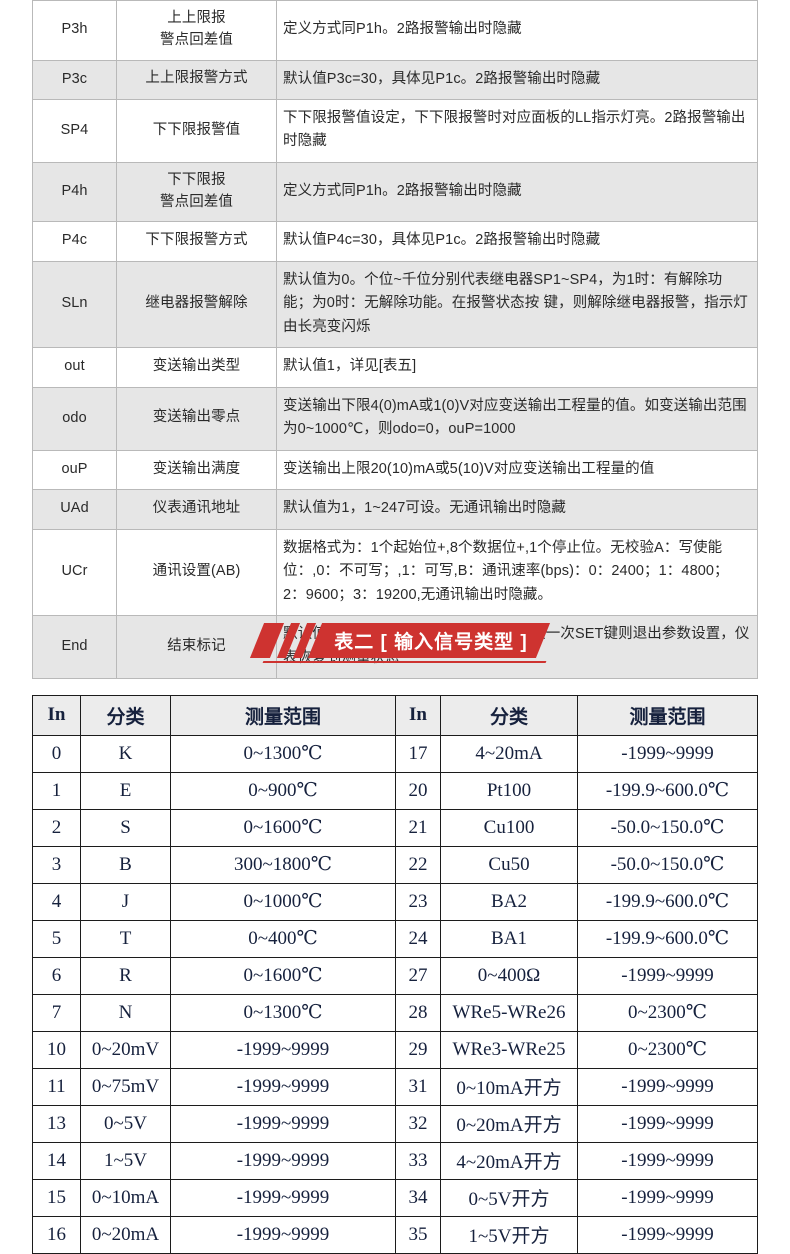 The image size is (790, 1254). I want to click on table-row: out 变送输出类型 默认值1，详见[表五], so click(395, 367).